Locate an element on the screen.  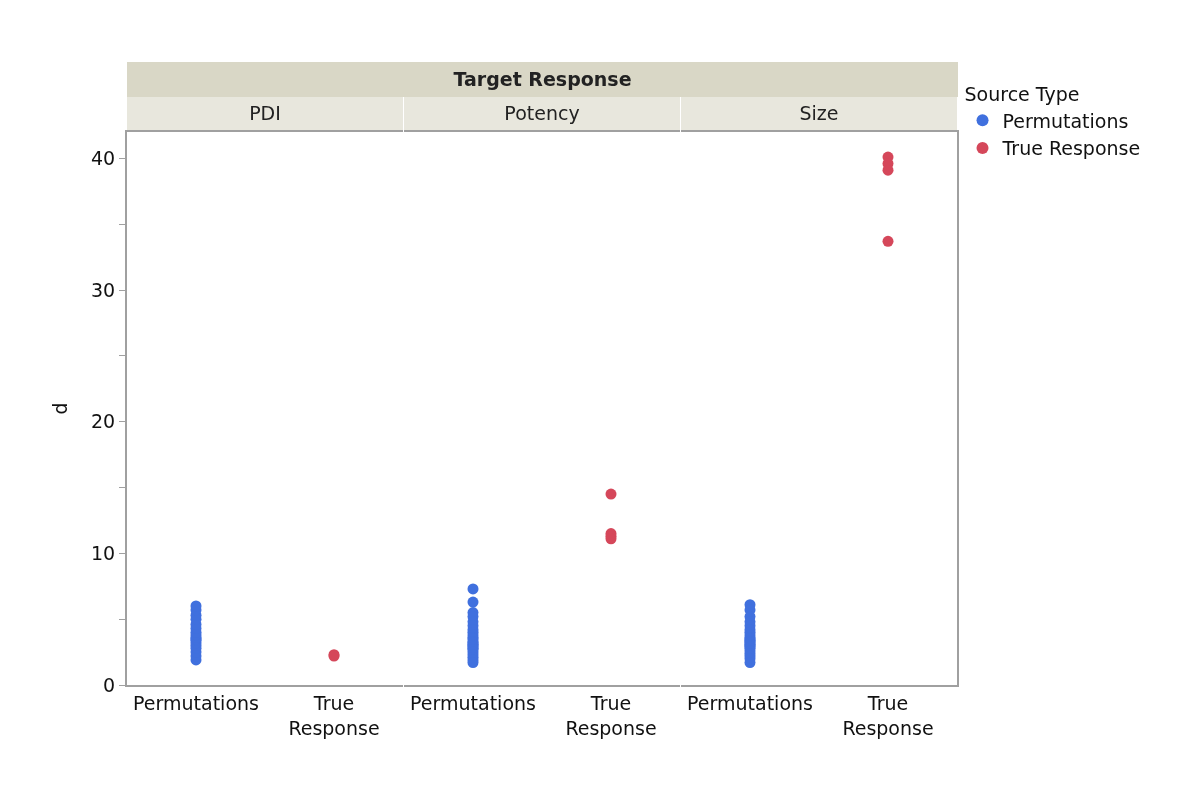
y-axis-title: d is located at coordinates (60, 408).